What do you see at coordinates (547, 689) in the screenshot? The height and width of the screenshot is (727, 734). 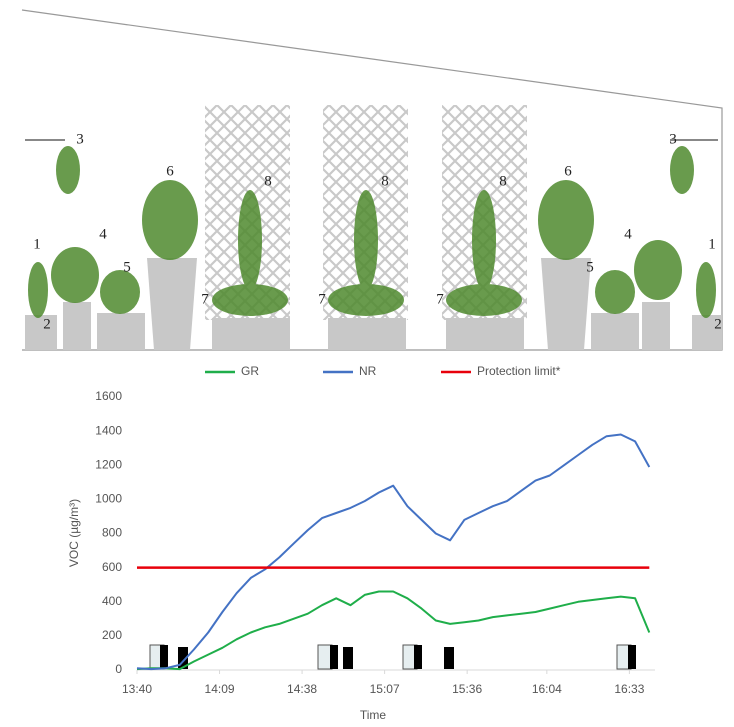 I see `x-tick-label: 16:04` at bounding box center [547, 689].